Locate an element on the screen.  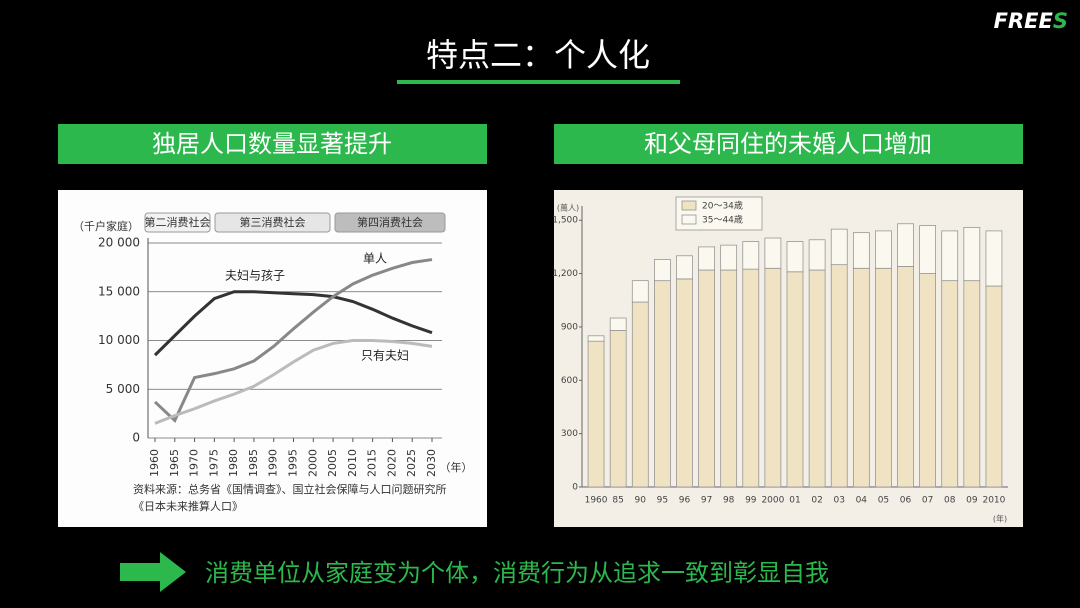
y-tick-label: 20 000 is located at coordinates (119, 243).